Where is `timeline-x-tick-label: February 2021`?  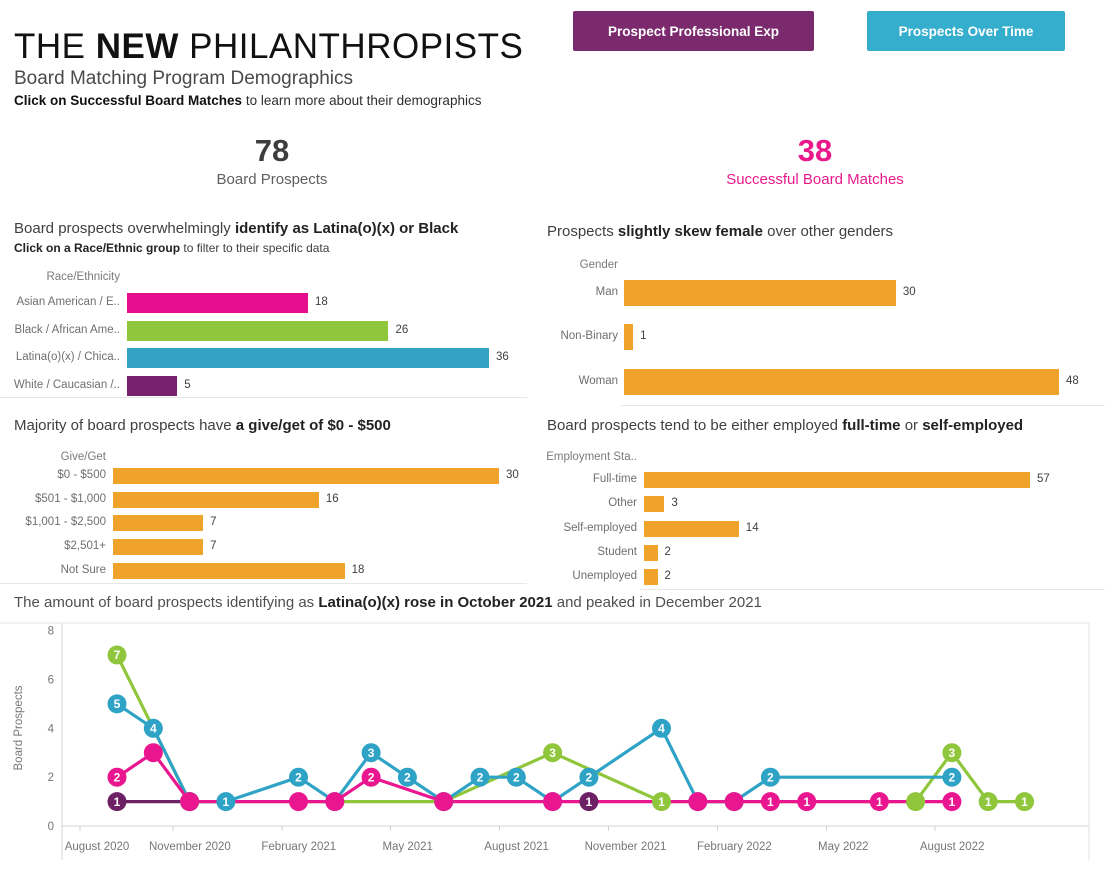 timeline-x-tick-label: February 2021 is located at coordinates (298, 847).